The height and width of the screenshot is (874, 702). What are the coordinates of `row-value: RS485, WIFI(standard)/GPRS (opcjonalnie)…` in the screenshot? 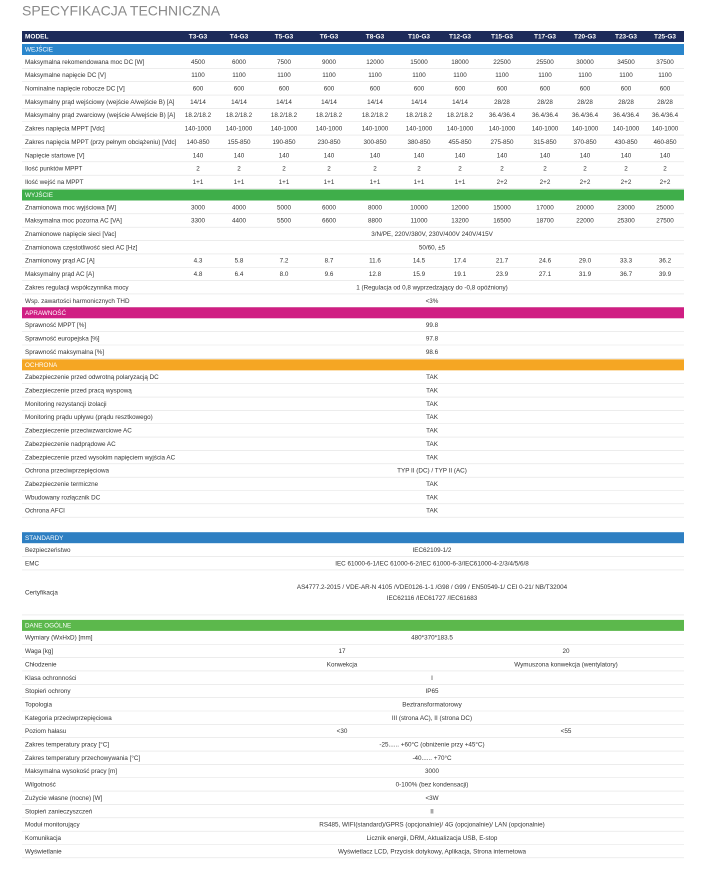 It's located at (431, 825).